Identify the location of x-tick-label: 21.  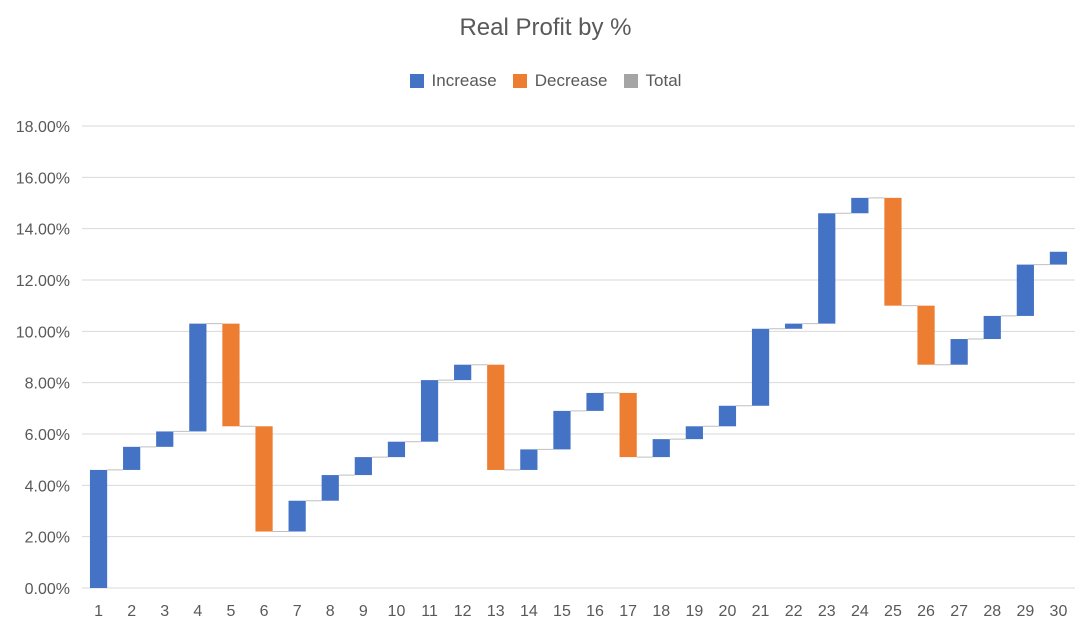
(761, 611).